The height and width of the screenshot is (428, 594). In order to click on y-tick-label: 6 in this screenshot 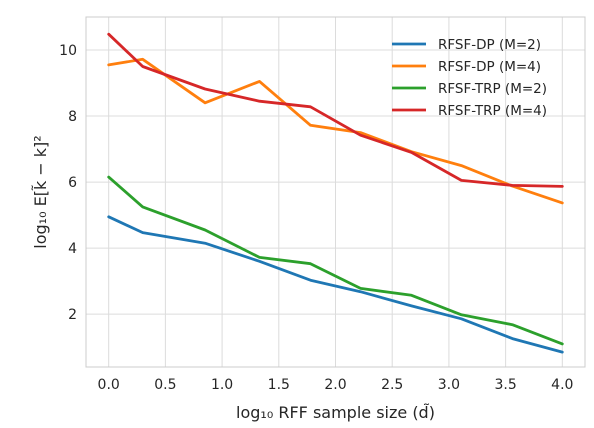, I will do `click(72, 183)`.